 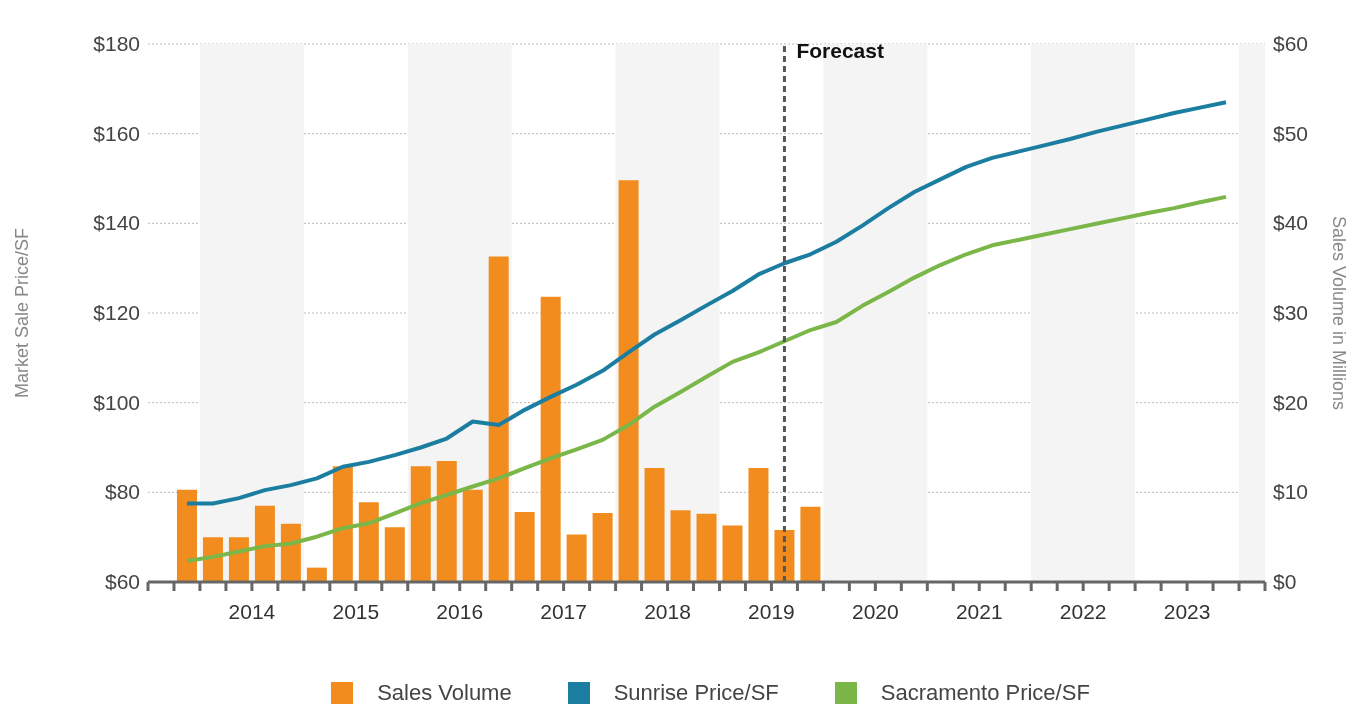 I want to click on x-tick-label: 2016, so click(x=460, y=611).